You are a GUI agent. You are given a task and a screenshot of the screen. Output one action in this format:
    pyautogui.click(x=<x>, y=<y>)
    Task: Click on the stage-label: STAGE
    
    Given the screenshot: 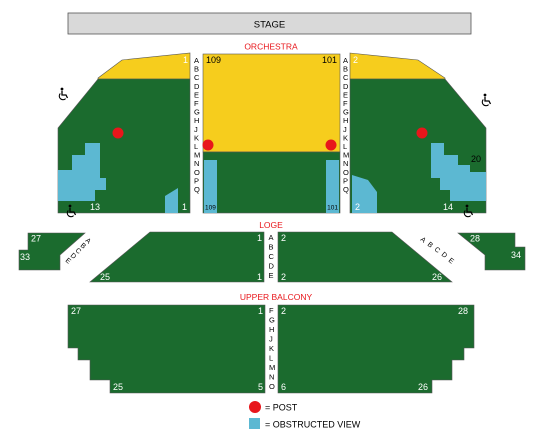 What is the action you would take?
    pyautogui.click(x=270, y=25)
    